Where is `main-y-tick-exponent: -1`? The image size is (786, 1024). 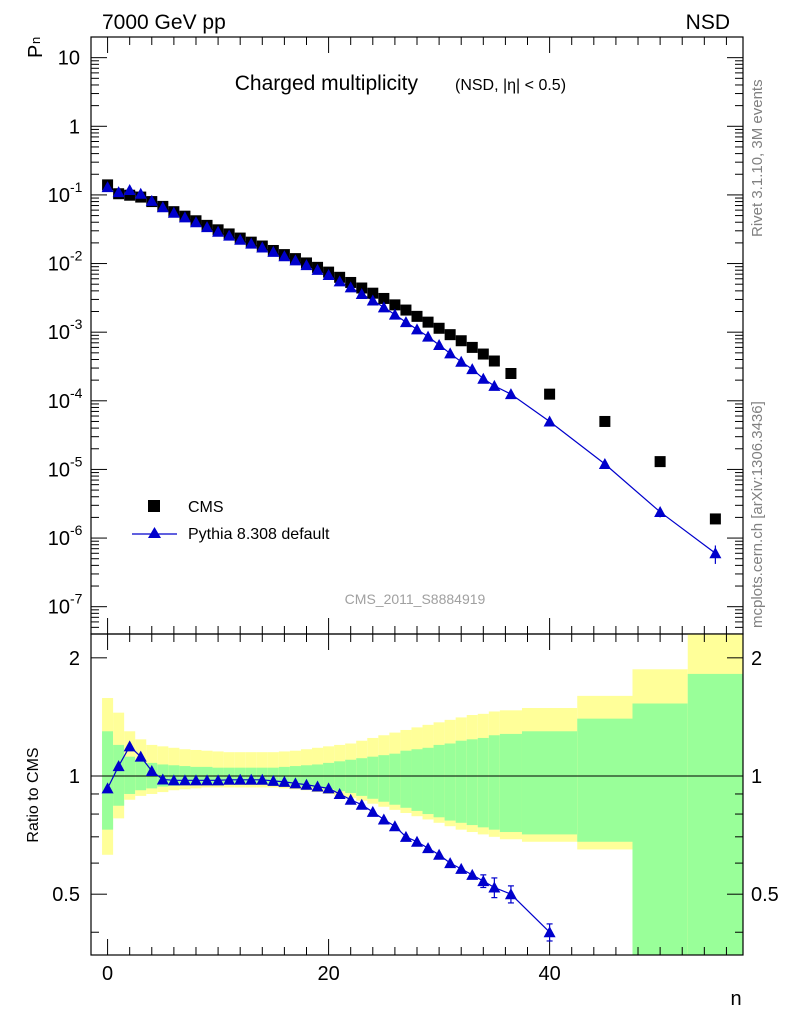
main-y-tick-exponent: -1 is located at coordinates (76, 187).